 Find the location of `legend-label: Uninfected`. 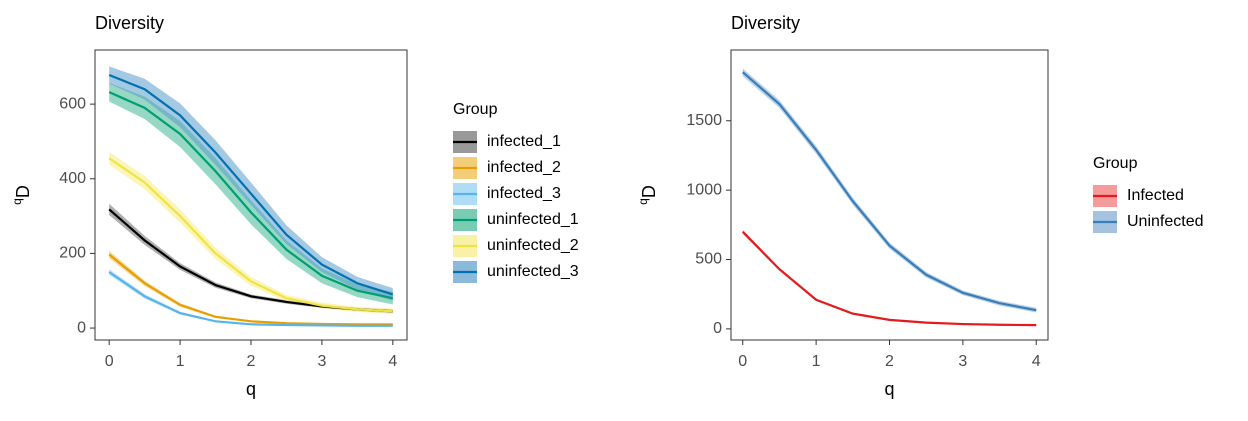

legend-label: Uninfected is located at coordinates (1165, 221).